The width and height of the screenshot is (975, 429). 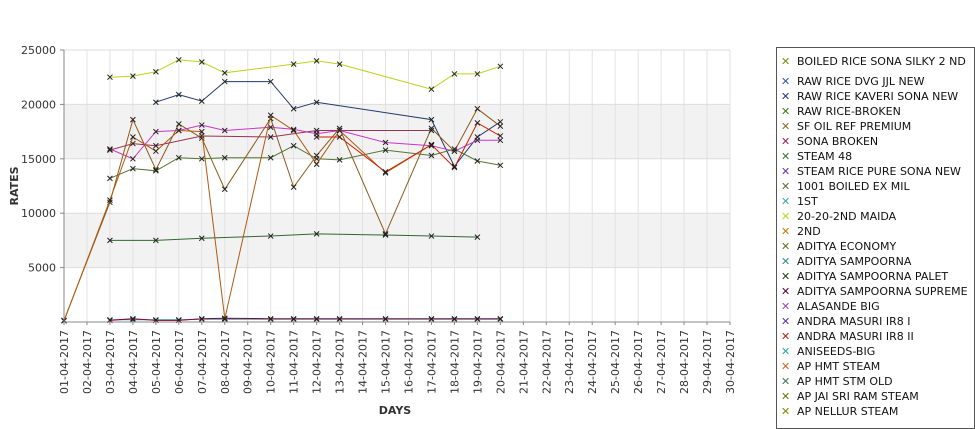 I want to click on plot-band, so click(x=397, y=240).